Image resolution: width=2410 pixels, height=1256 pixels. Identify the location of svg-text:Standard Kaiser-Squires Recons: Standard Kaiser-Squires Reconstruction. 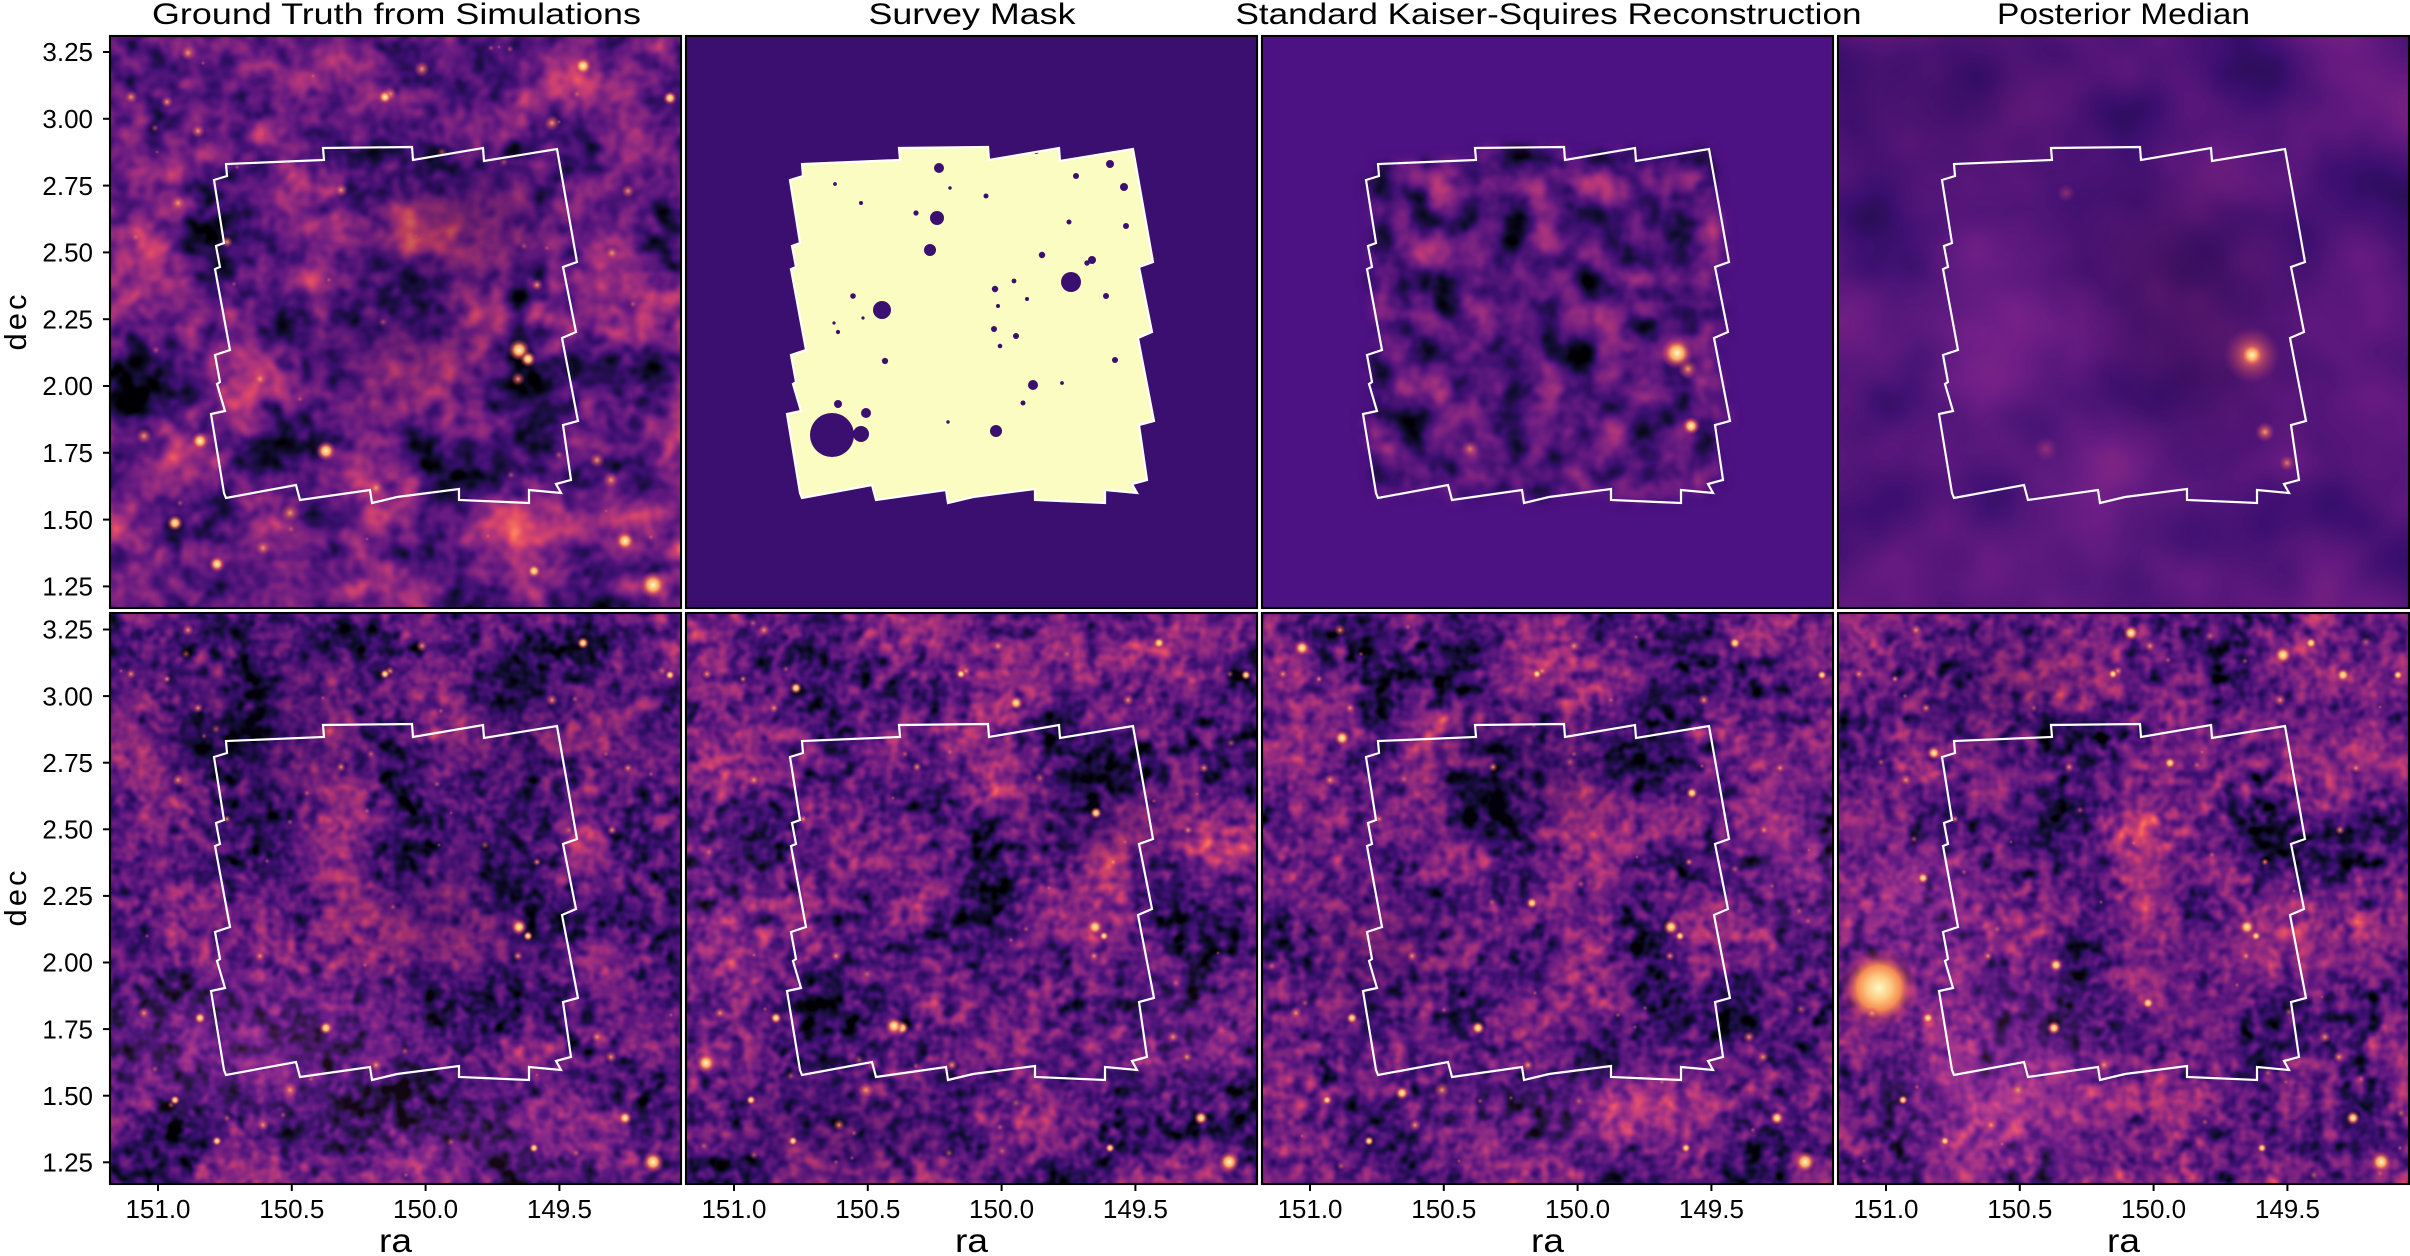
(1549, 15).